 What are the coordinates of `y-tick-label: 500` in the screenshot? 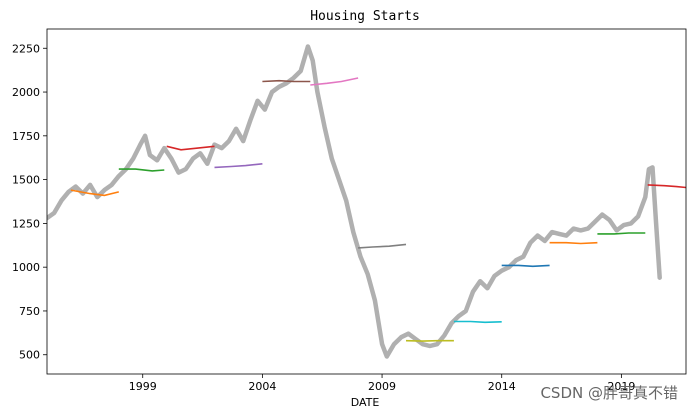 It's located at (29, 355).